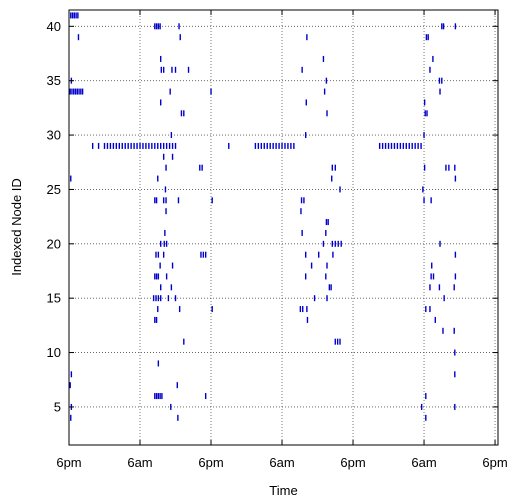 Image resolution: width=514 pixels, height=504 pixels. Describe the element at coordinates (423, 462) in the screenshot. I see `x-tick-label: 6am` at that location.